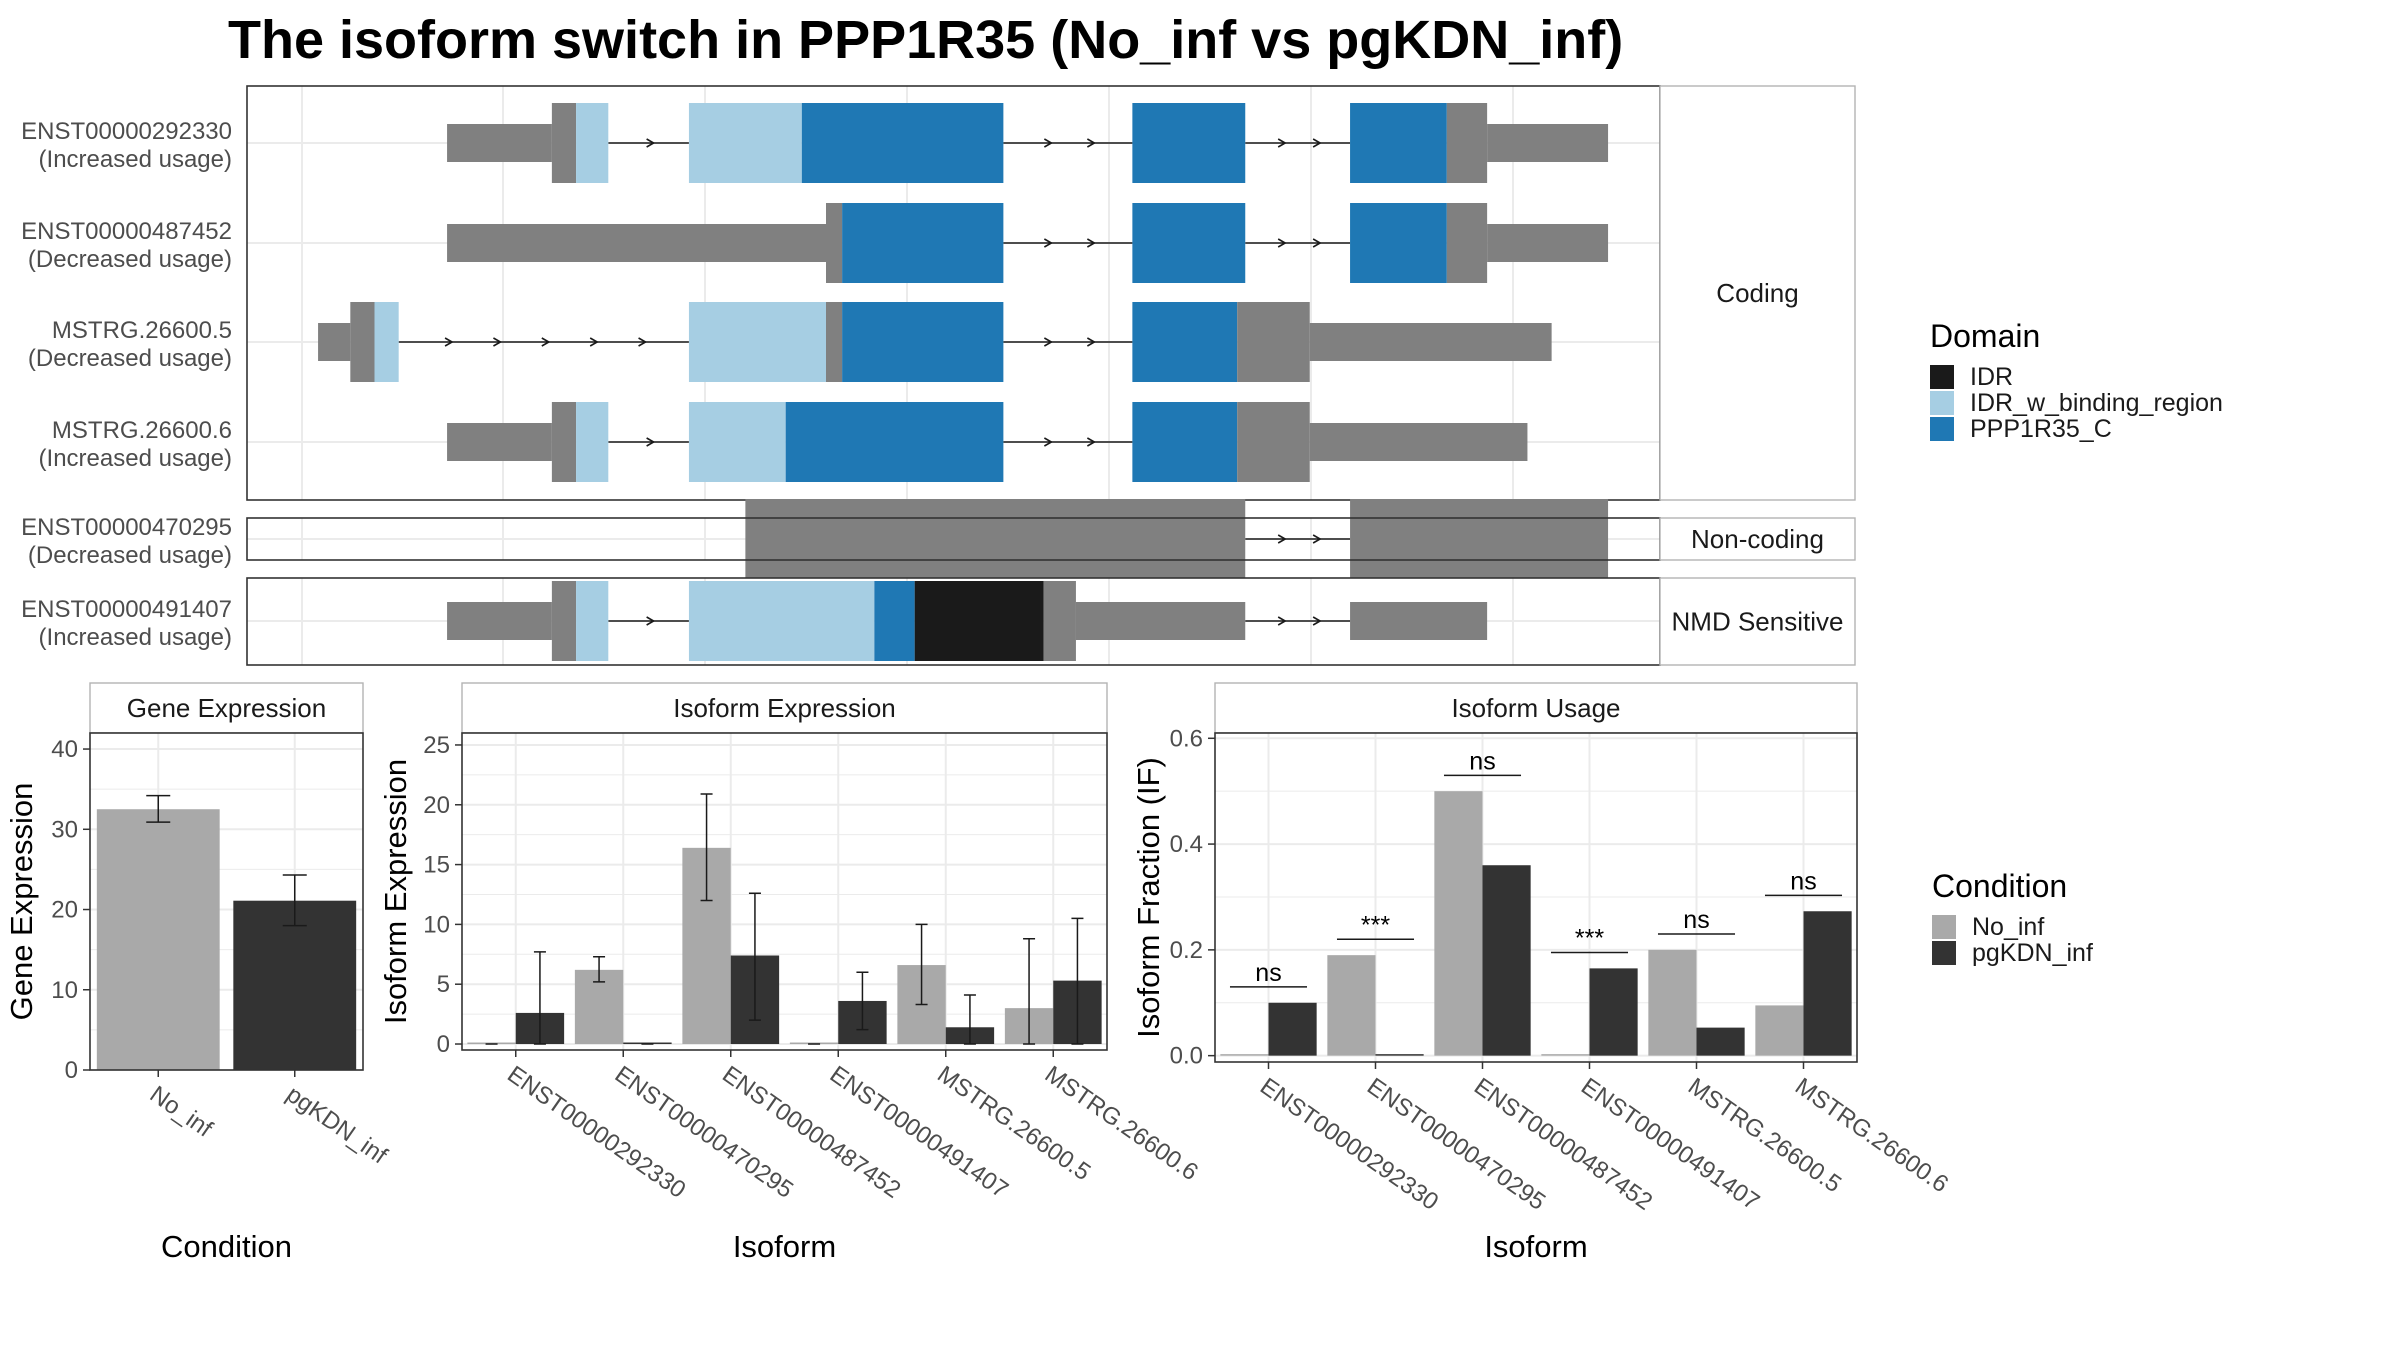 The height and width of the screenshot is (1350, 2400). What do you see at coordinates (443, 1044) in the screenshot?
I see `y-tick-label: 0` at bounding box center [443, 1044].